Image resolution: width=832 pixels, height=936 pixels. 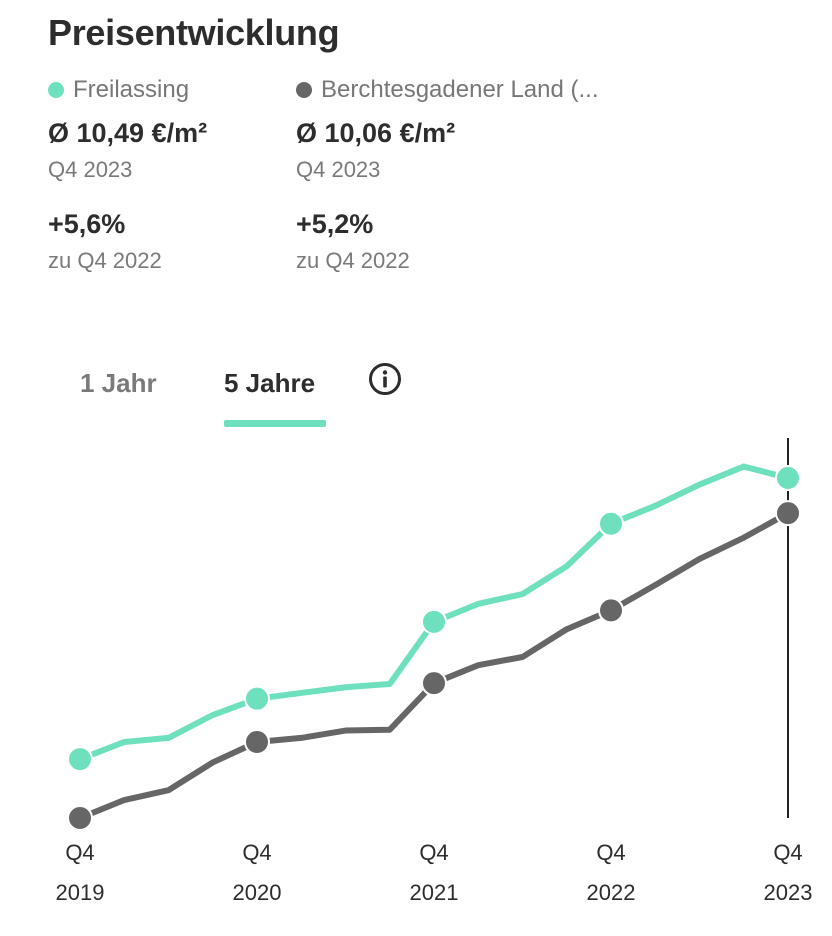 What do you see at coordinates (257, 892) in the screenshot?
I see `x-tick-label-year: 2020` at bounding box center [257, 892].